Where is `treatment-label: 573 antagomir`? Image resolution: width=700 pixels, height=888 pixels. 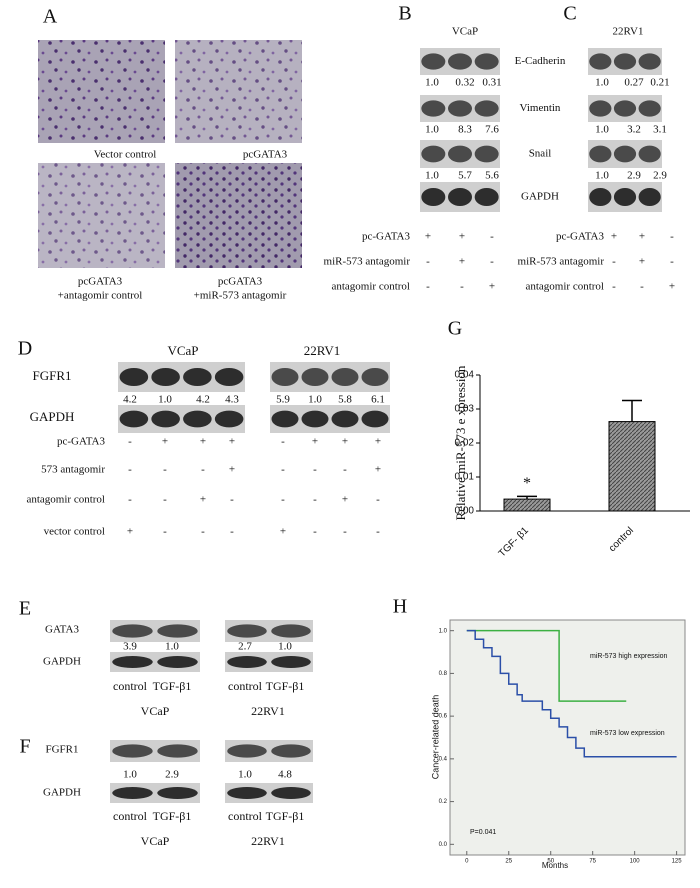 treatment-label: 573 antagomir is located at coordinates (73, 470).